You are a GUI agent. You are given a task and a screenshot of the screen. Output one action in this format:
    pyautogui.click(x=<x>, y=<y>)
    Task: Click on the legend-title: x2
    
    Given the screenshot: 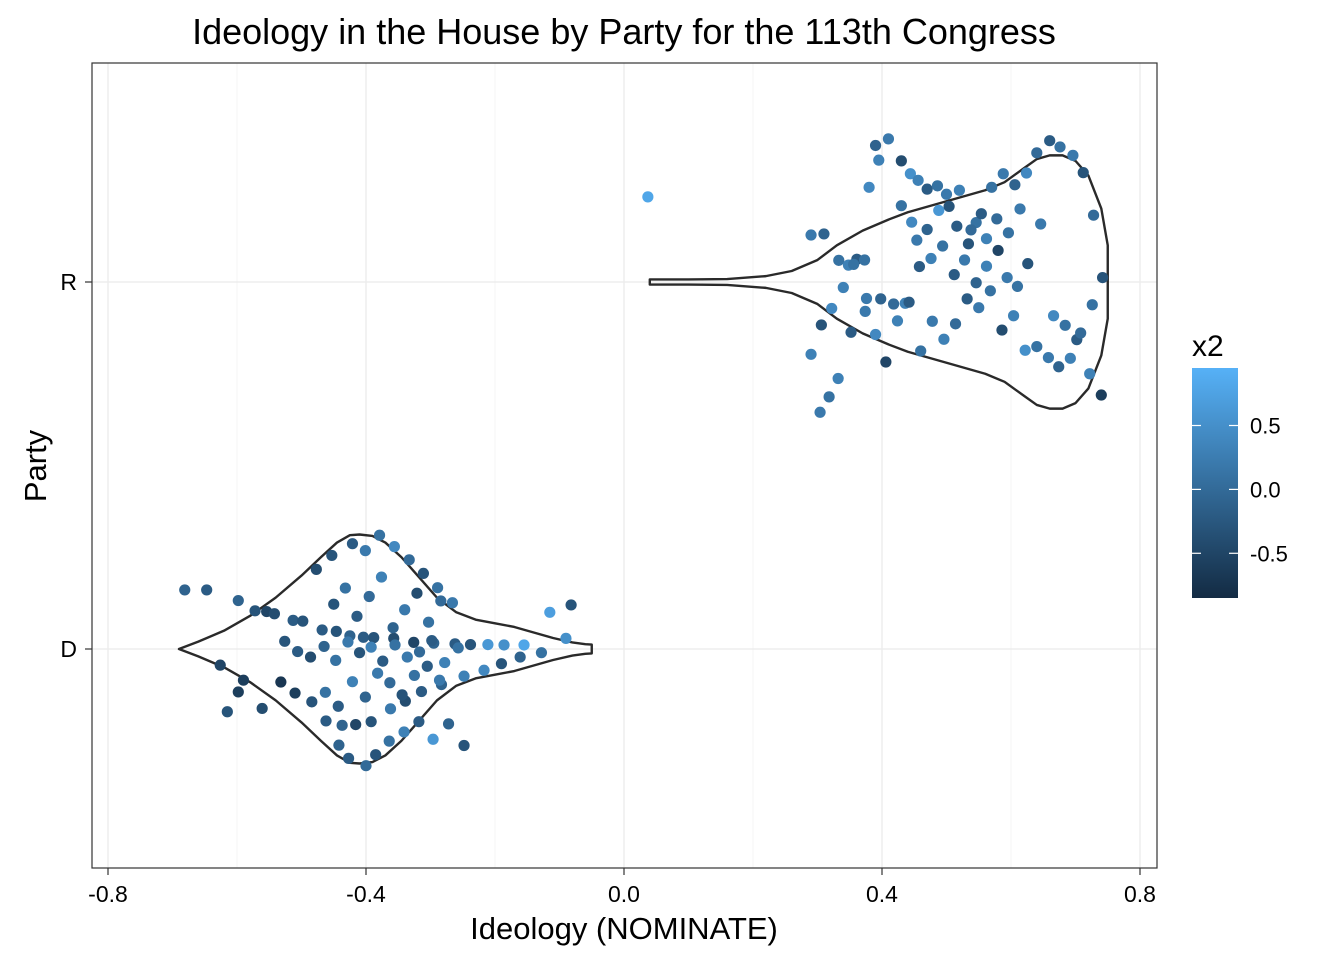 What is the action you would take?
    pyautogui.click(x=1208, y=346)
    